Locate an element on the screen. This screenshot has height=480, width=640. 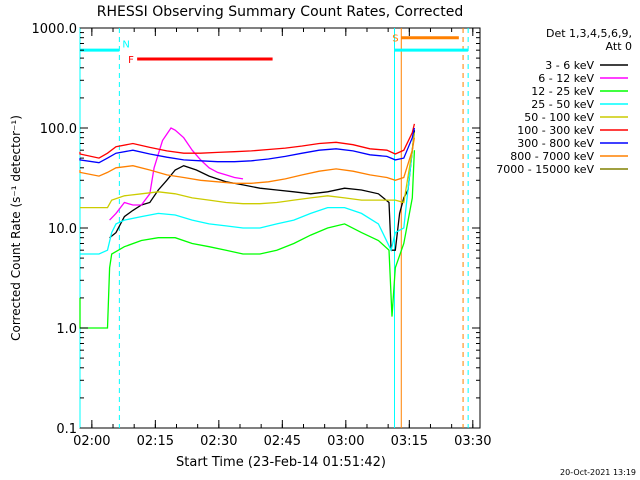
legend-label: 6 - 12 keV is located at coordinates (566, 78).